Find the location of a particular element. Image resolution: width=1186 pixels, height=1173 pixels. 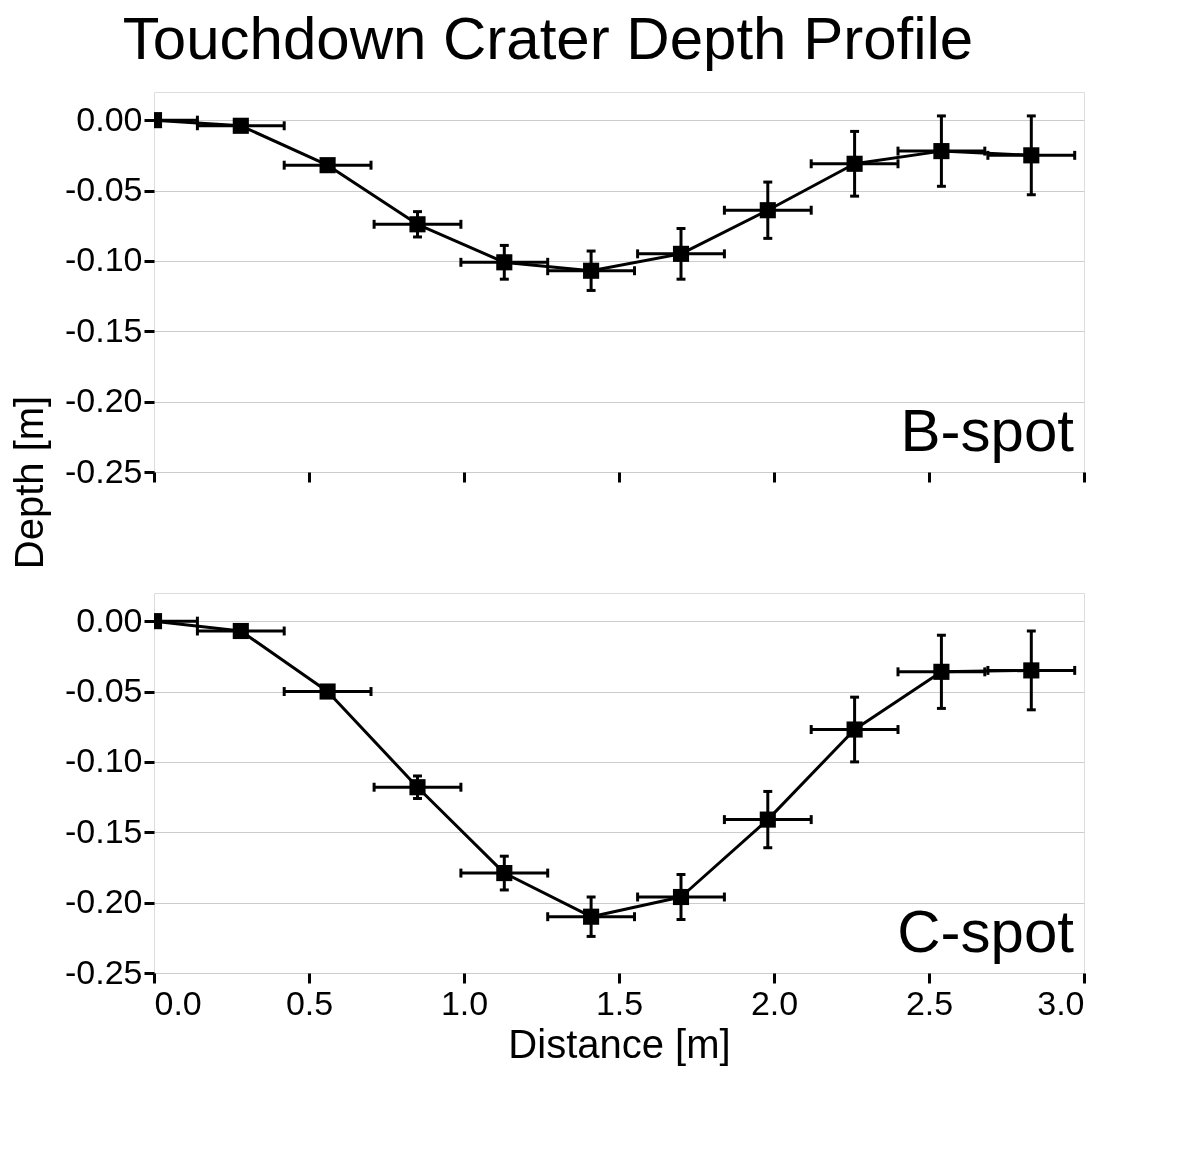

x-tick-label: 1.5 is located at coordinates (619, 1002).